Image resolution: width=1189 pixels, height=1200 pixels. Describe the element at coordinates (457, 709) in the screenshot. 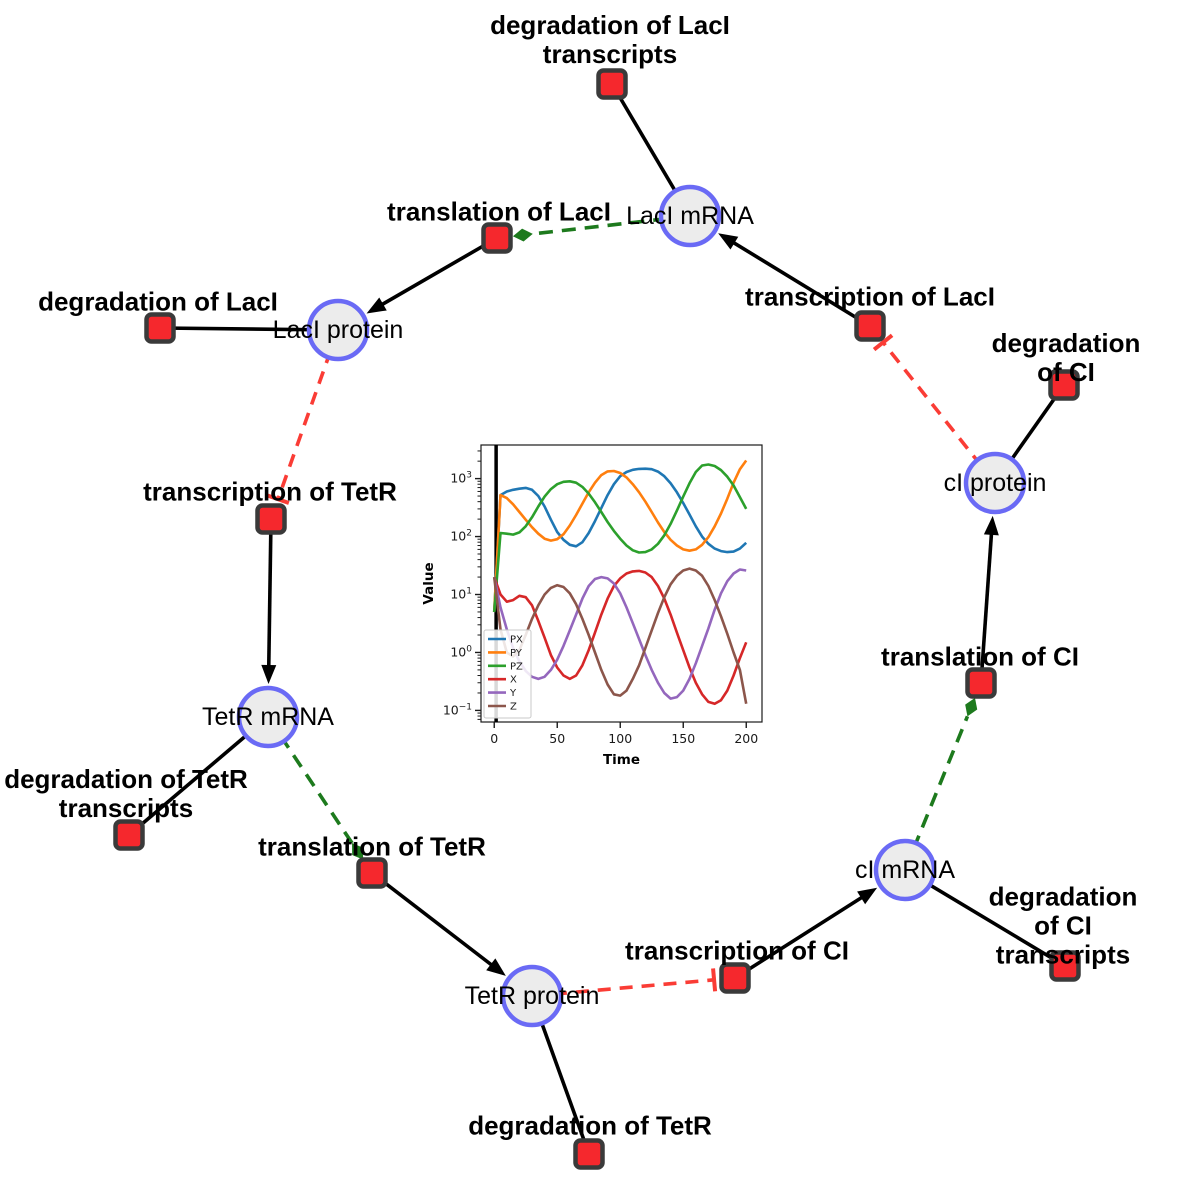

I see `y-tick-label: 10−1` at that location.